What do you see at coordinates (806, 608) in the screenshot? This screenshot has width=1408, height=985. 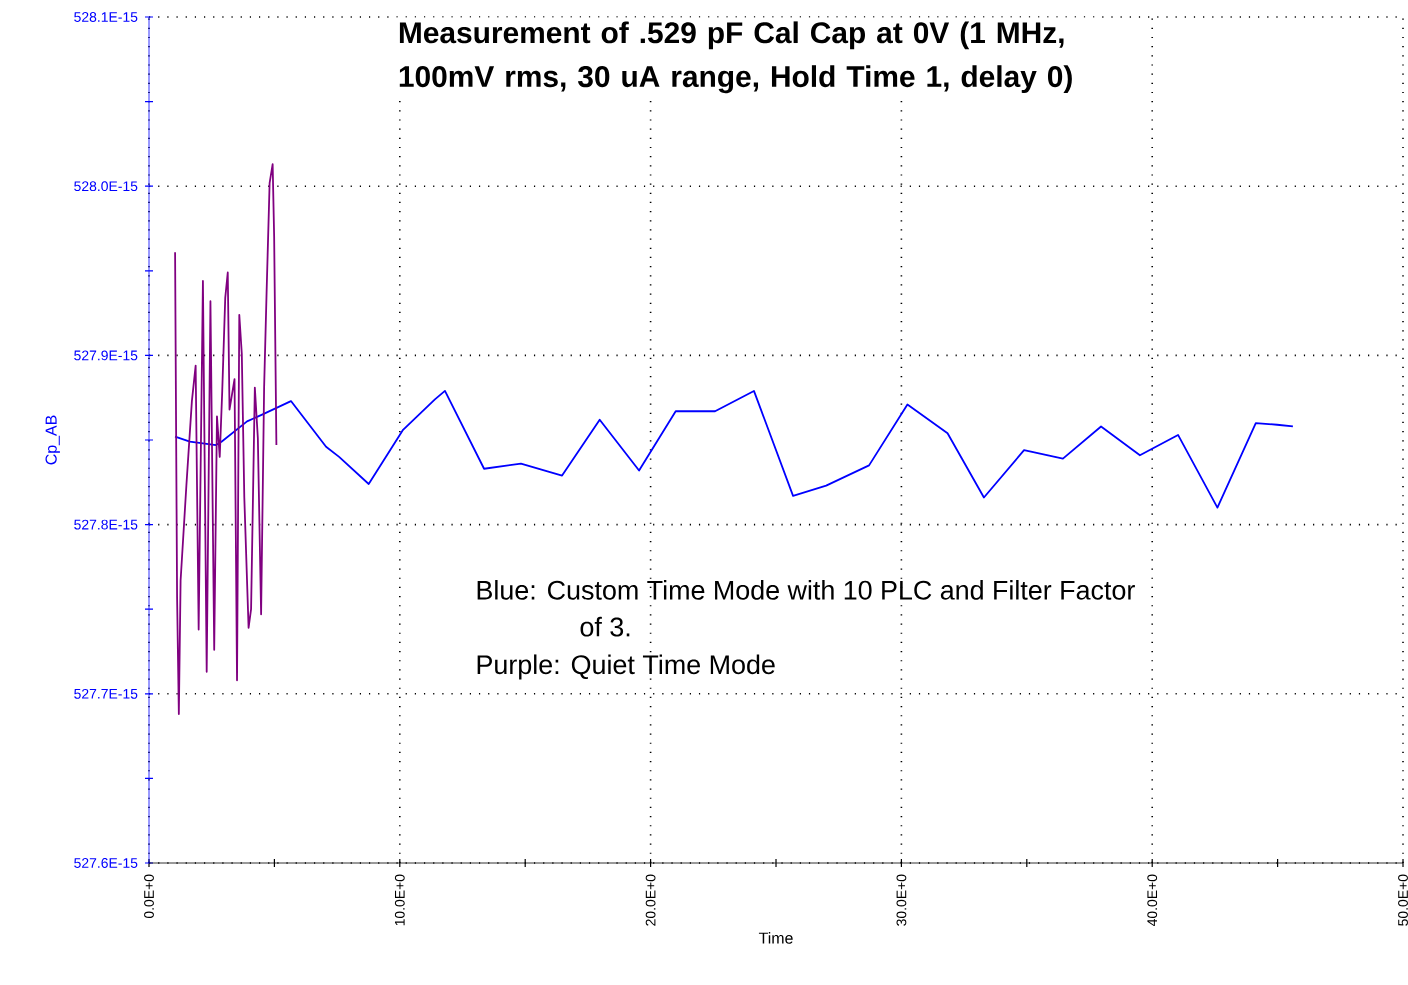 I see `annotation: Blue: Custom Time Mode with 10 PLC and Filter Factor of 3.` at bounding box center [806, 608].